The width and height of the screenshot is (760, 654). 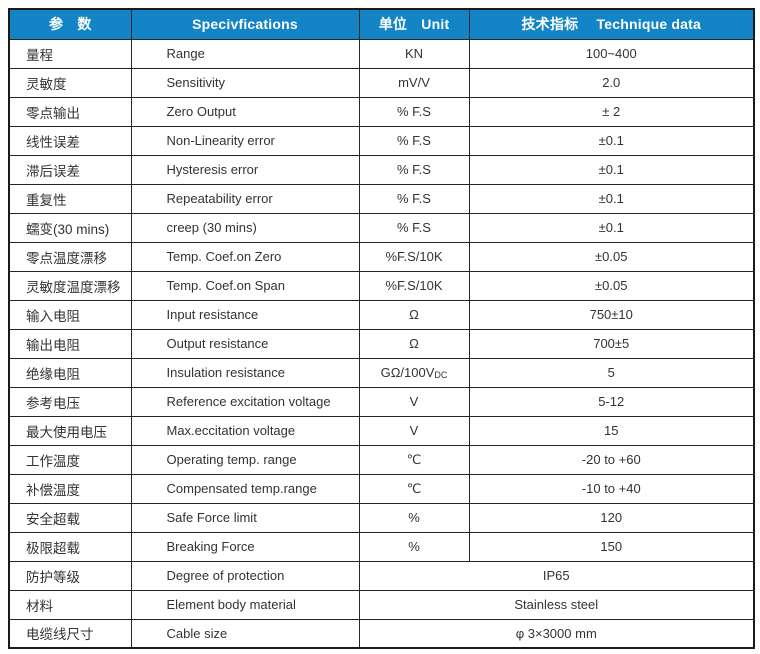 What do you see at coordinates (70, 459) in the screenshot?
I see `parameter-cell-cn: 工作温度` at bounding box center [70, 459].